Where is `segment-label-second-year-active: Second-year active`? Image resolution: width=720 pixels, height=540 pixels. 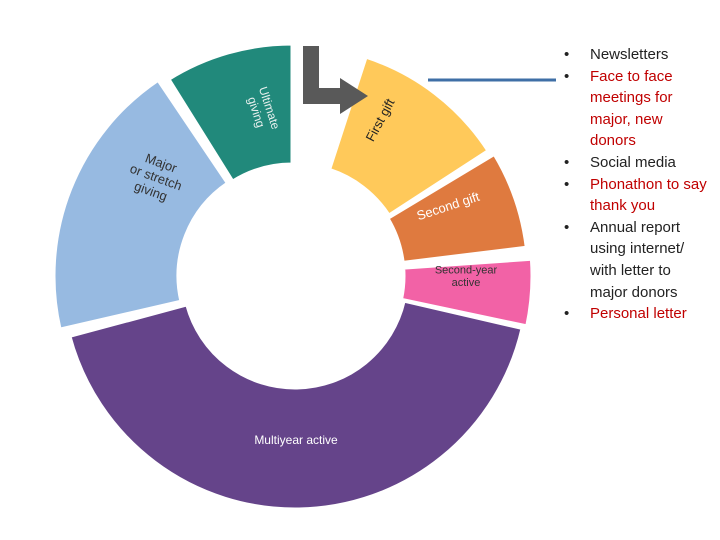 segment-label-second-year-active: Second-year active is located at coordinates (466, 277).